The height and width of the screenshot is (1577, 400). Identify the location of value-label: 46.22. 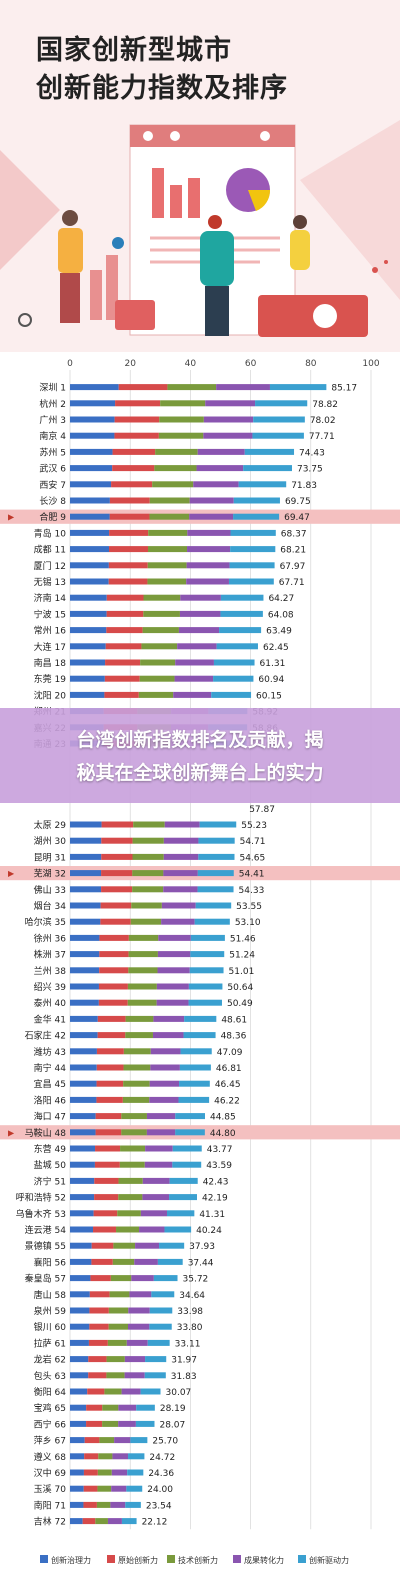
(227, 1101).